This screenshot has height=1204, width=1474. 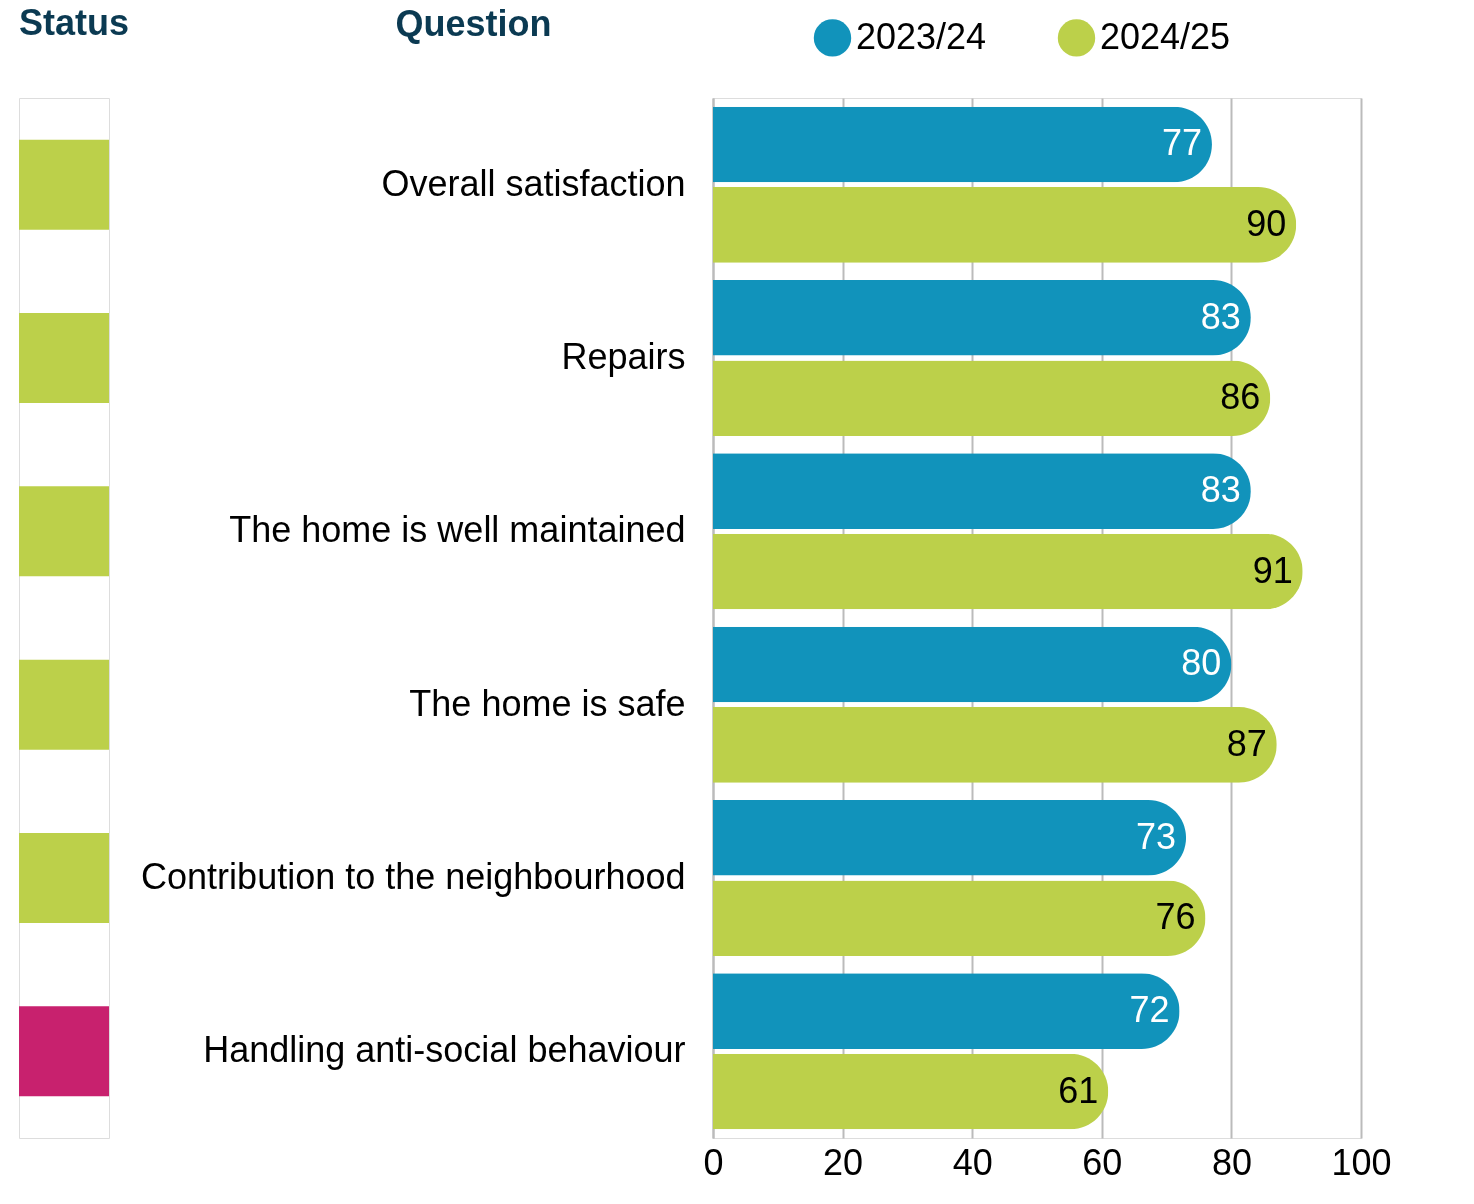 I want to click on data-label: 76, so click(x=1175, y=917).